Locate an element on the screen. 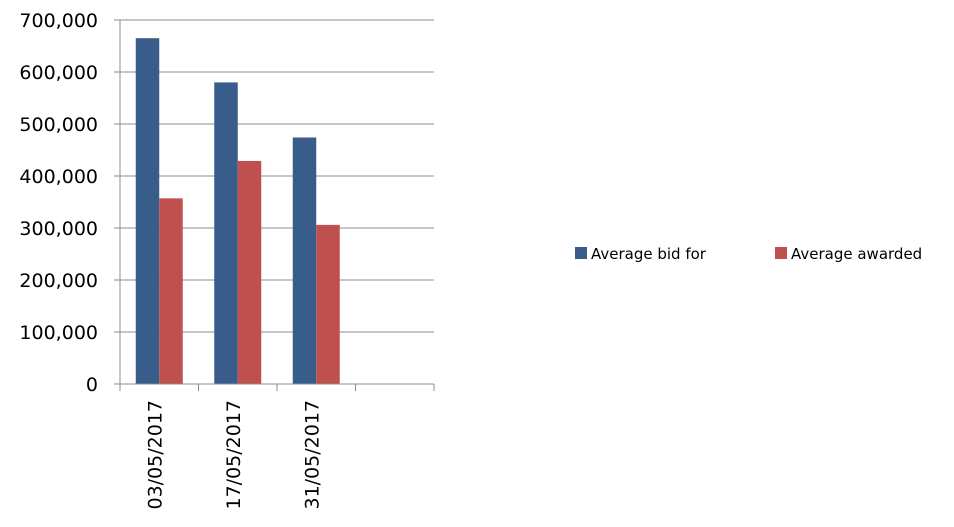  legend-swatch-average-awarded is located at coordinates (781, 253).